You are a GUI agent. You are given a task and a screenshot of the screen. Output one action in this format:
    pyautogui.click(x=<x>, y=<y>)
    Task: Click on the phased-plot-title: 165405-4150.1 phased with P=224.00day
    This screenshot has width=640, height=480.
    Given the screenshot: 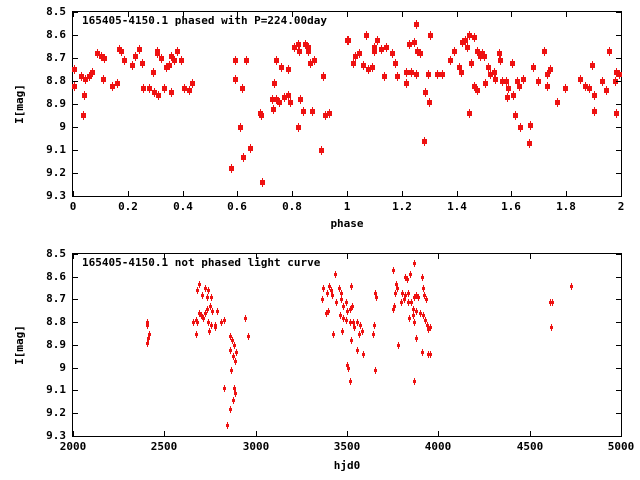 What is the action you would take?
    pyautogui.click(x=205, y=20)
    